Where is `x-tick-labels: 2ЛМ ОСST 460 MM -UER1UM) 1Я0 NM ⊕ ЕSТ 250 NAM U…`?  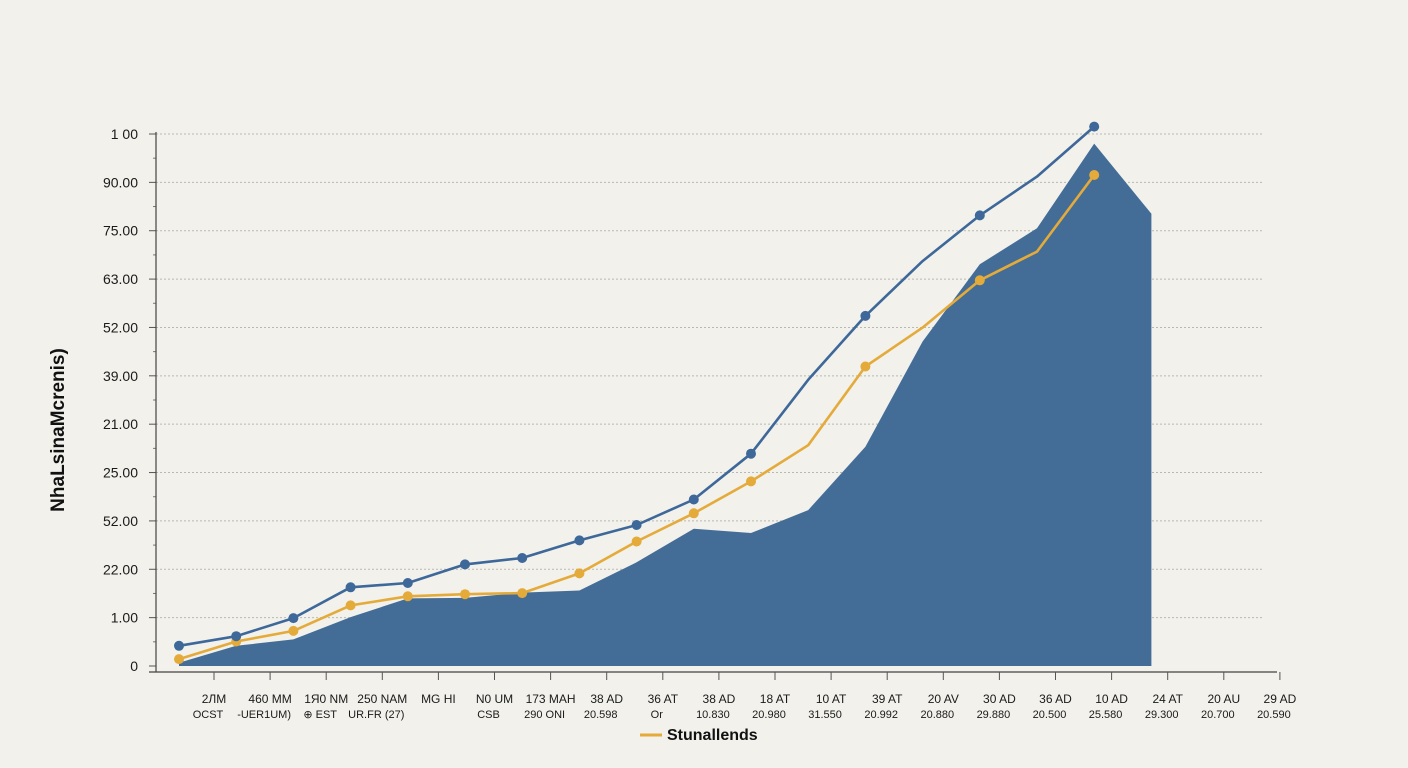
x-tick-labels: 2ЛМ ОСST 460 MM -UER1UM) 1Я0 NM ⊕ ЕSТ 250 NAM U… is located at coordinates (745, 696).